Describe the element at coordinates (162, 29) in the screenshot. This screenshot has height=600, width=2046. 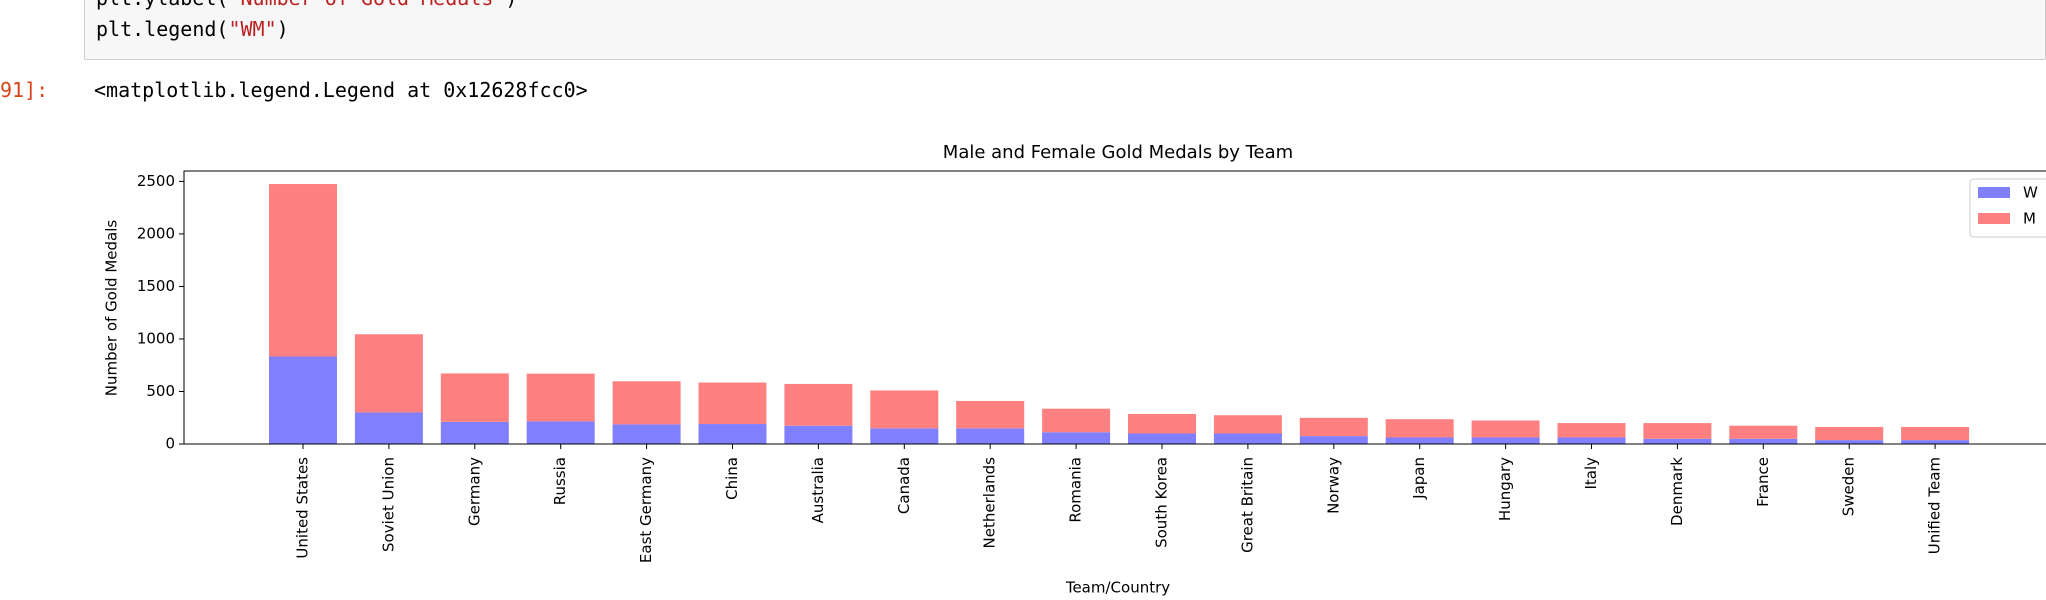
I see `code-token: plt.legend(` at that location.